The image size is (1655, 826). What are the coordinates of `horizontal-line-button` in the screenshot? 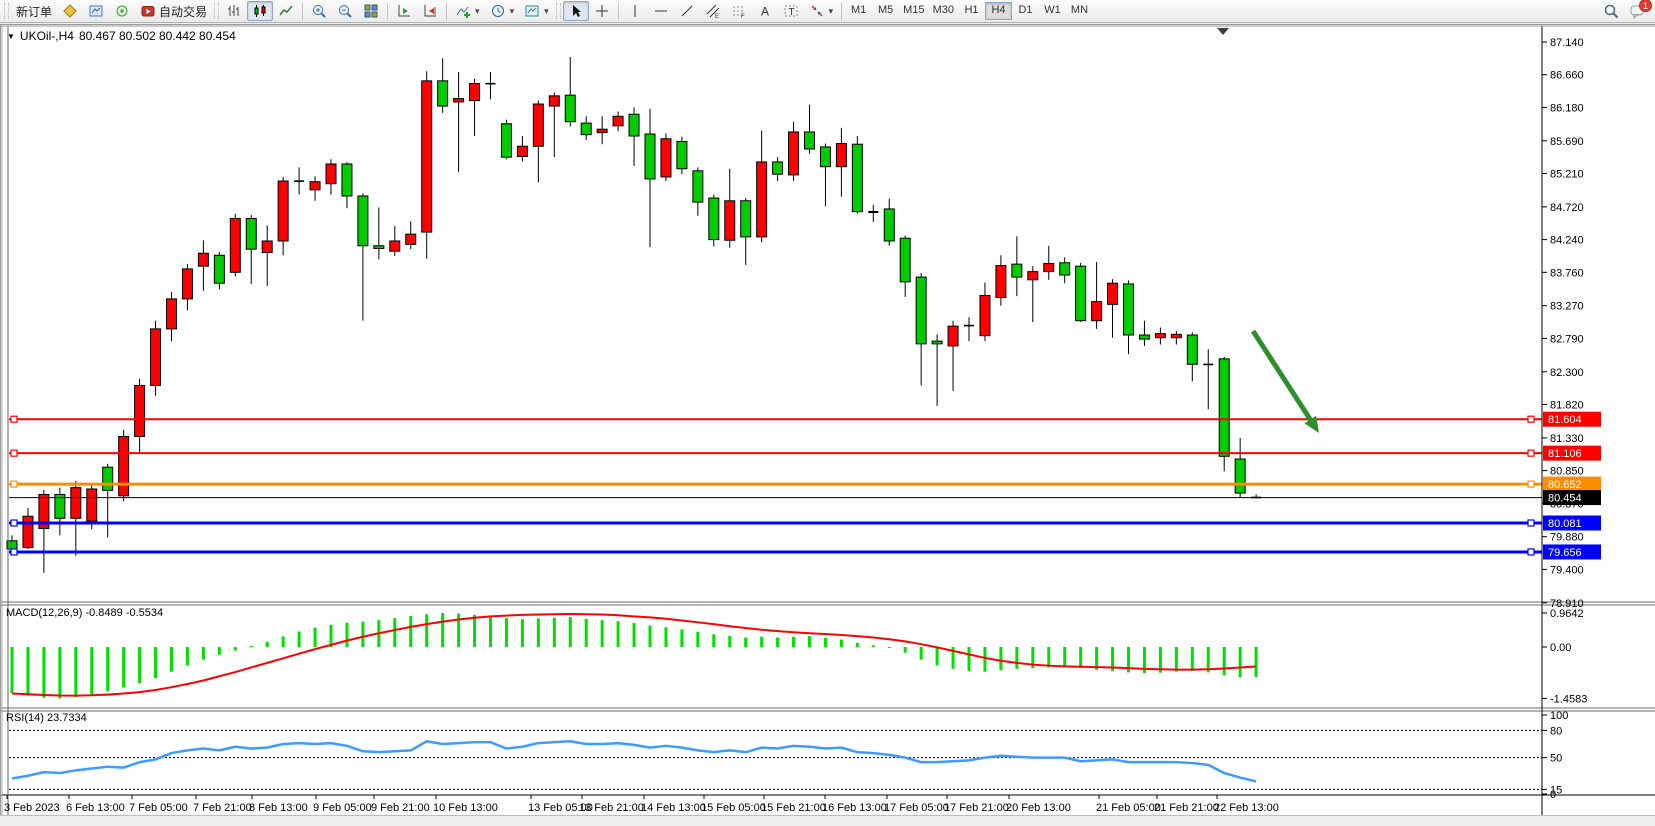 It's located at (661, 11).